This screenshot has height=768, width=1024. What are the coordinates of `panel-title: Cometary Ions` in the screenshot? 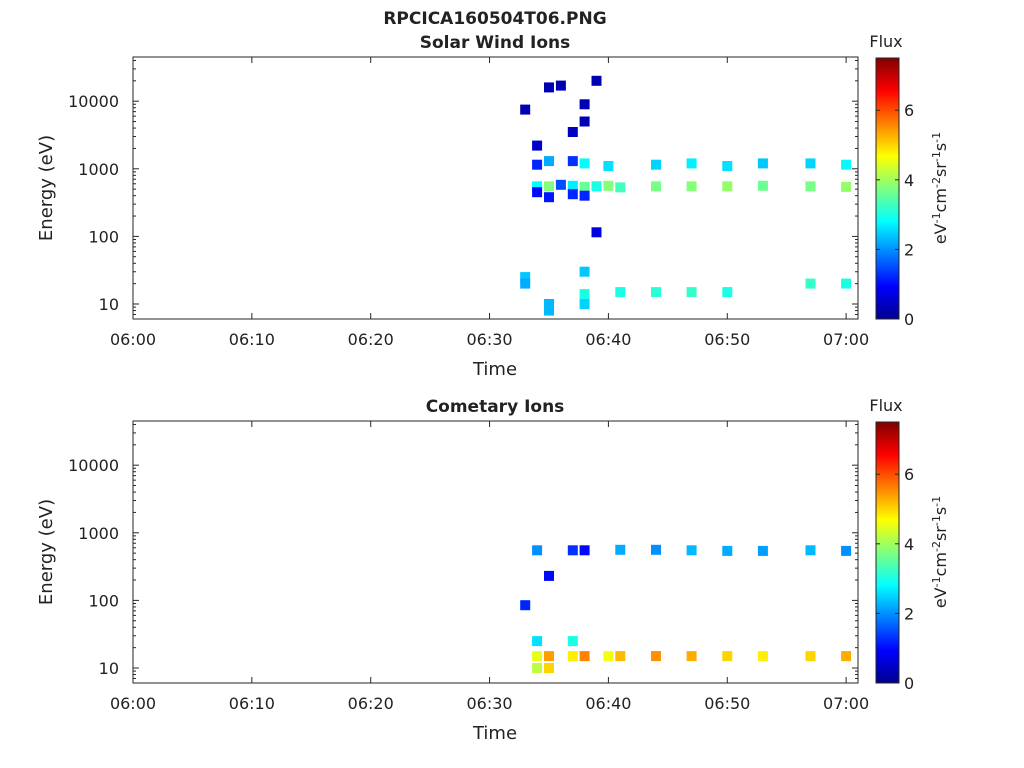 It's located at (495, 407).